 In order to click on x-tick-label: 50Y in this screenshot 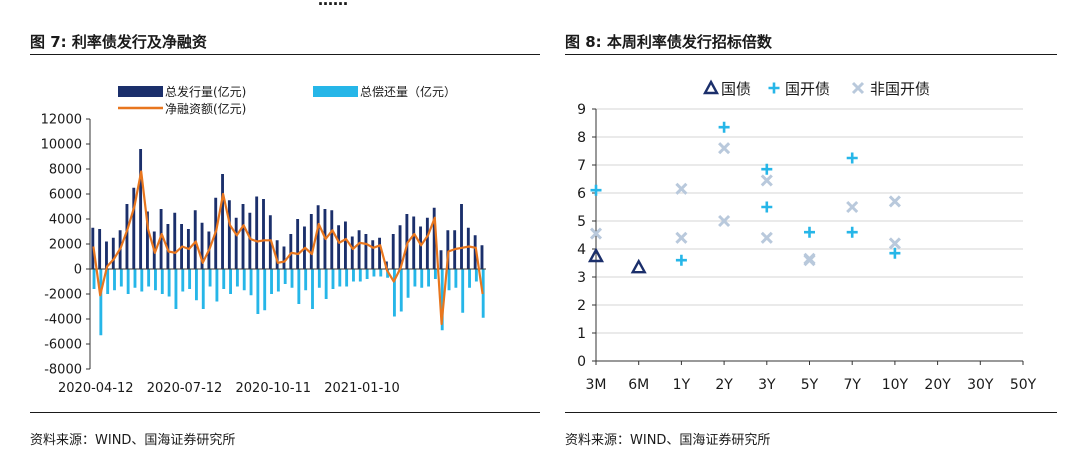, I will do `click(1023, 385)`.